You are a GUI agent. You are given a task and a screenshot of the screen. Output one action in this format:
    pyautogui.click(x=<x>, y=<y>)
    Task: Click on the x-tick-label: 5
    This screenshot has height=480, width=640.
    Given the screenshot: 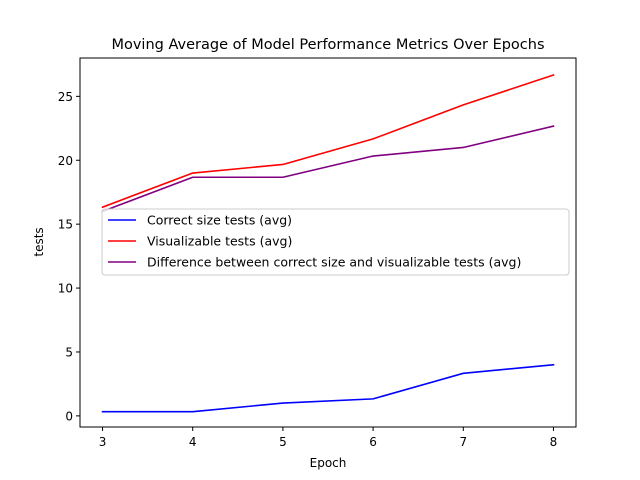 What is the action you would take?
    pyautogui.click(x=283, y=442)
    